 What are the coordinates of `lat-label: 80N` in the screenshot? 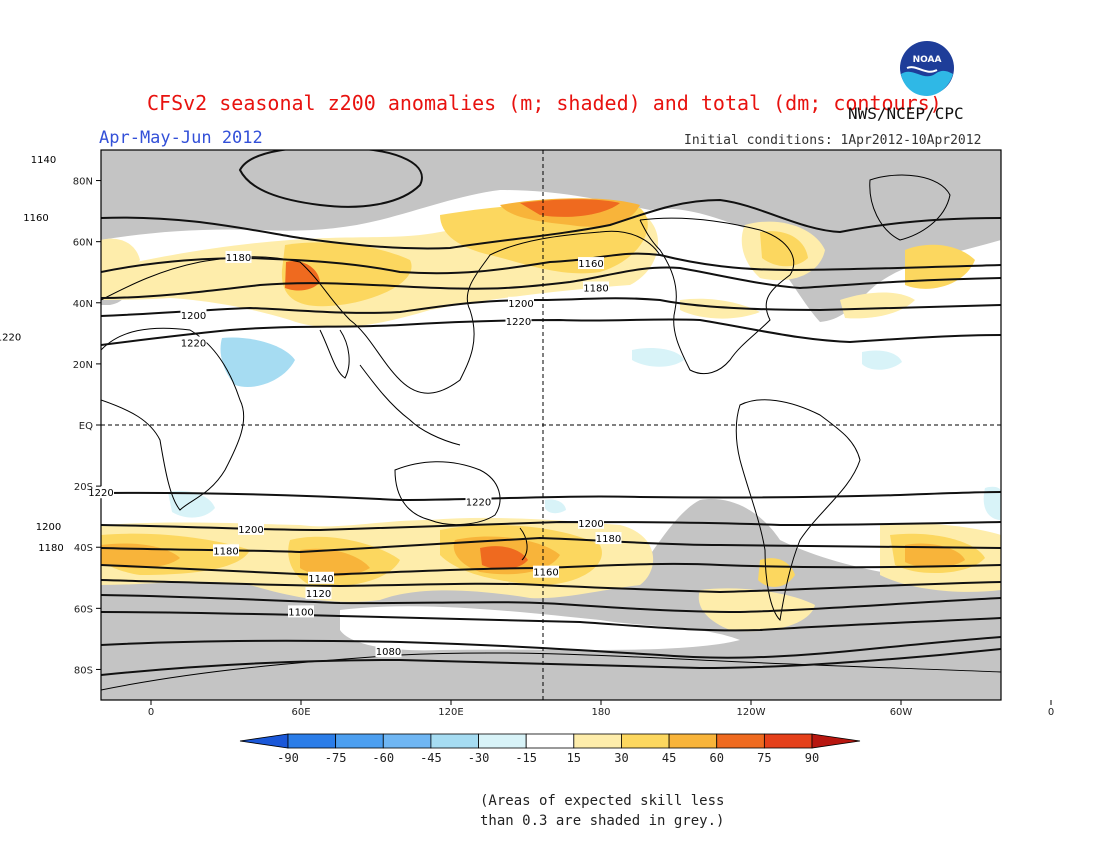 It's located at (83, 182).